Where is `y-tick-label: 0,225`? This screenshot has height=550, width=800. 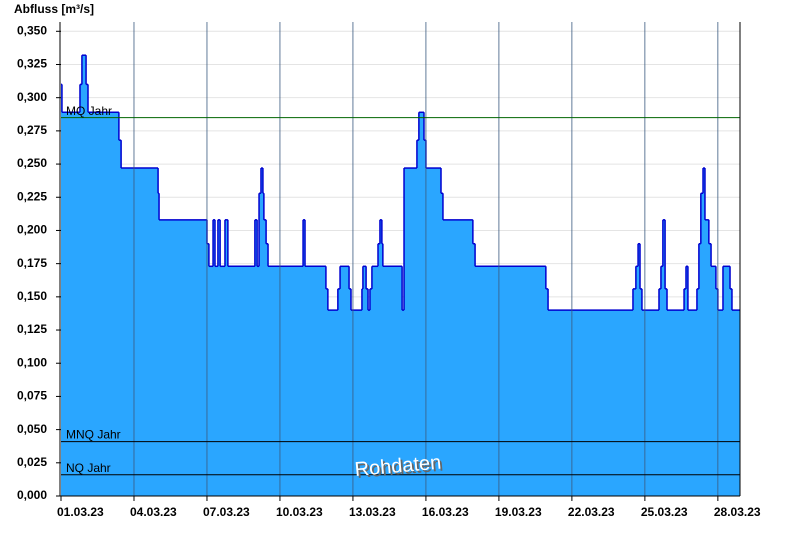 y-tick-label: 0,225 is located at coordinates (32, 196).